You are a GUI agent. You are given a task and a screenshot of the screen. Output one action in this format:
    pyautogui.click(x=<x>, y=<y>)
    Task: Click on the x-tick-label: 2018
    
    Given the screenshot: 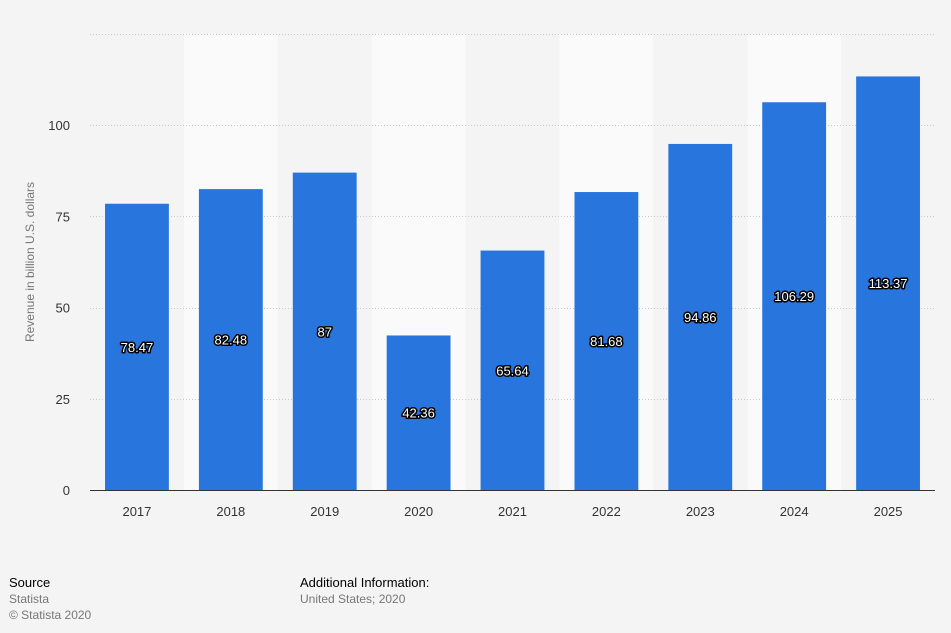 What is the action you would take?
    pyautogui.click(x=230, y=511)
    